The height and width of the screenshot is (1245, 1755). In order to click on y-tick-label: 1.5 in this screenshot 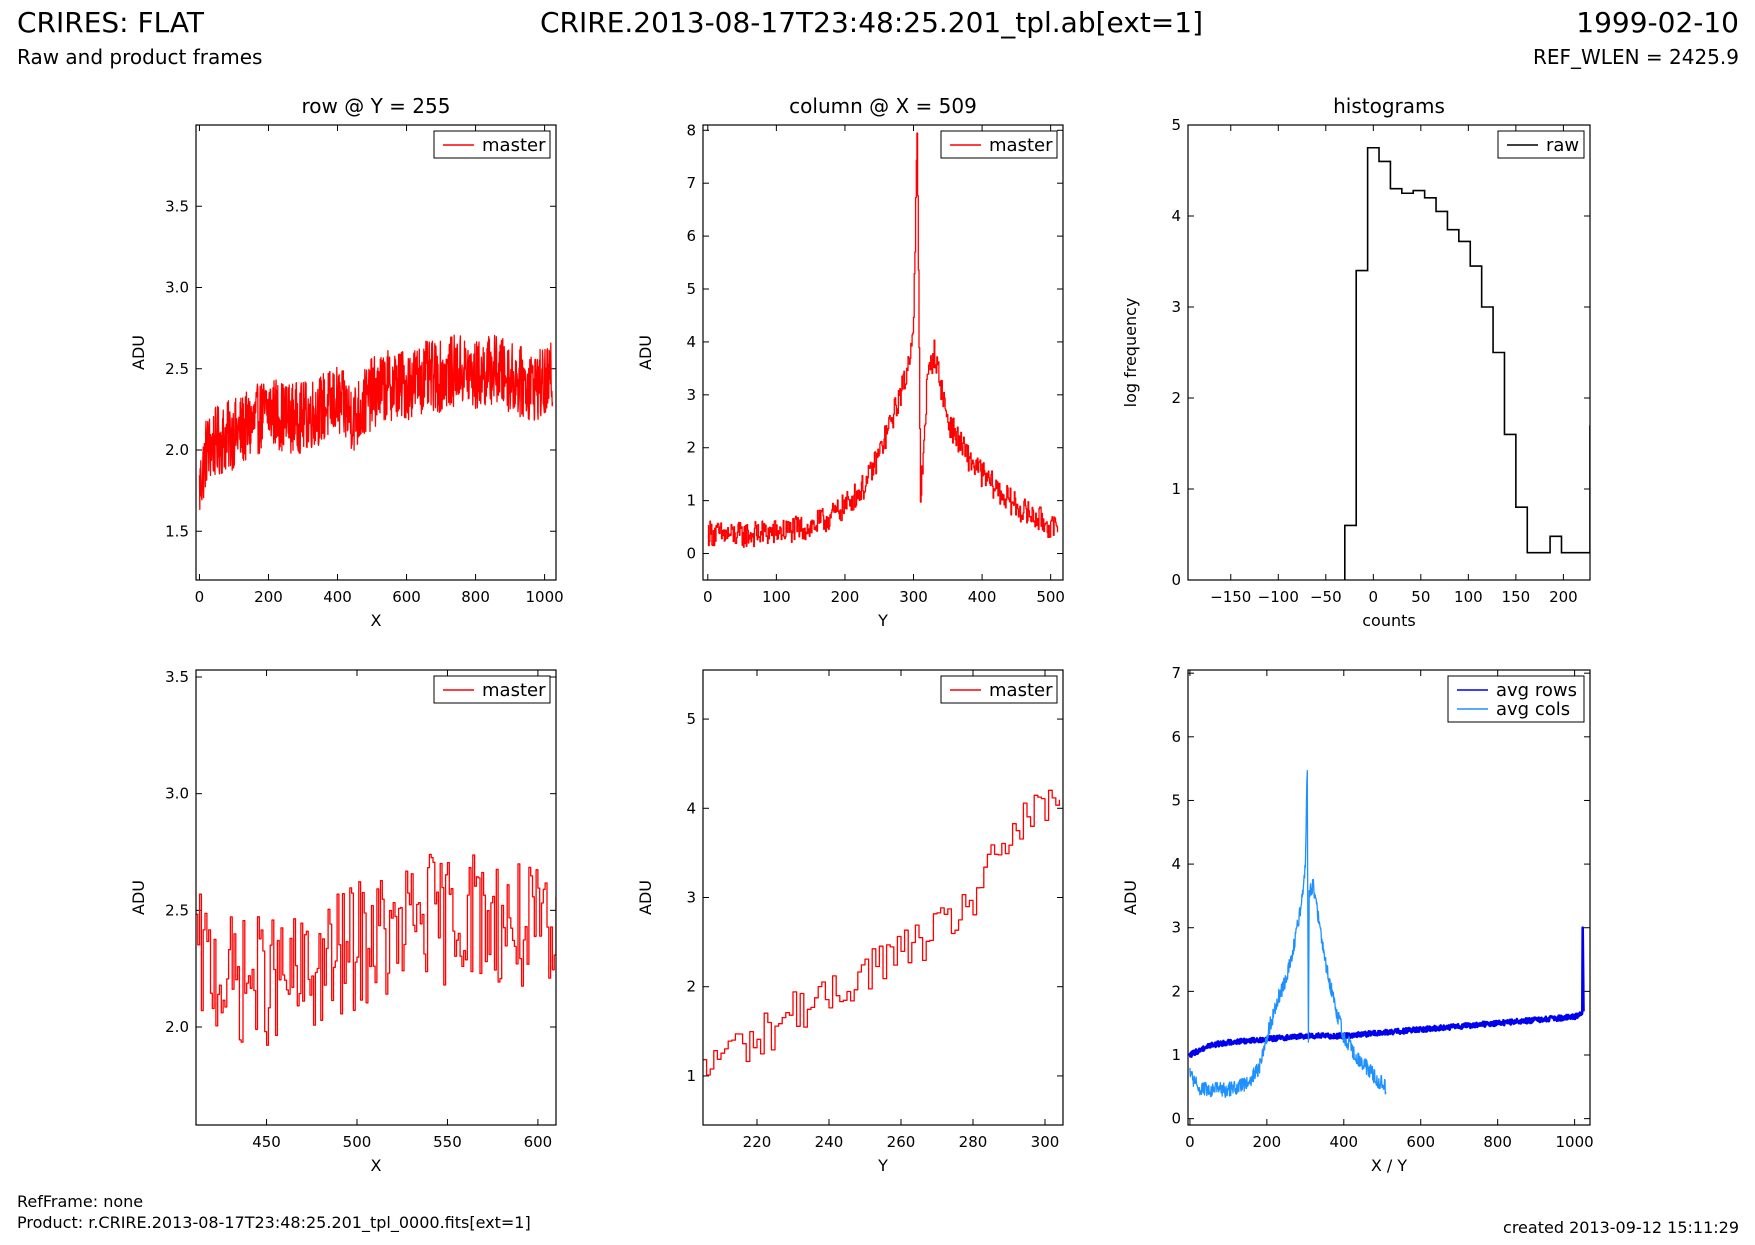, I will do `click(177, 531)`.